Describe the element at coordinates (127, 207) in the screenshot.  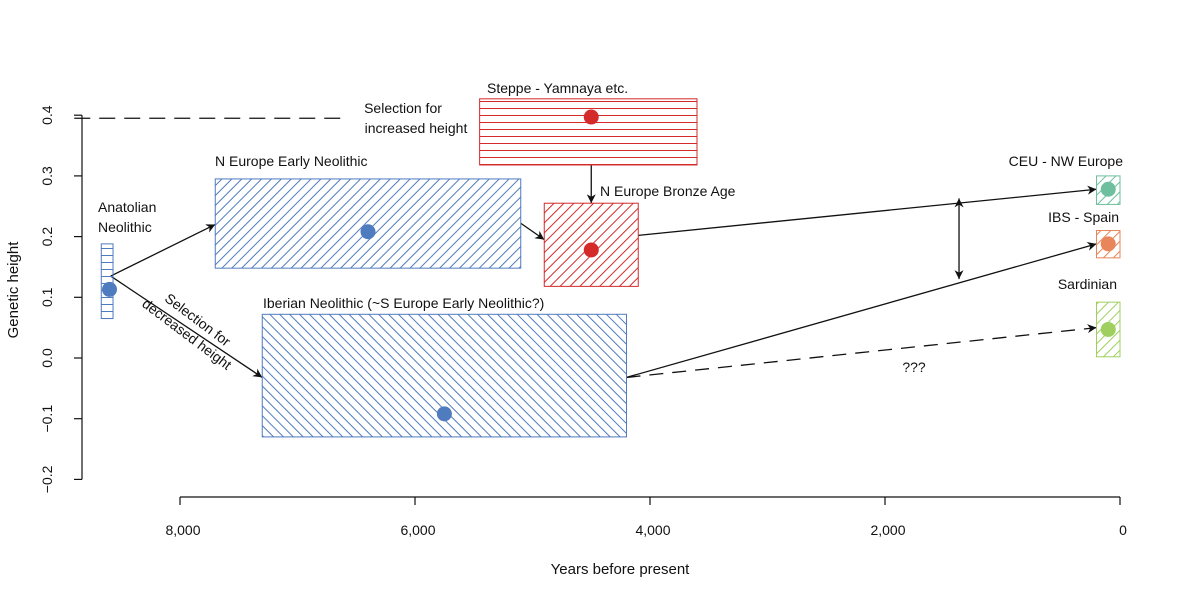
I see `group-label-anatolian: Anatolian` at that location.